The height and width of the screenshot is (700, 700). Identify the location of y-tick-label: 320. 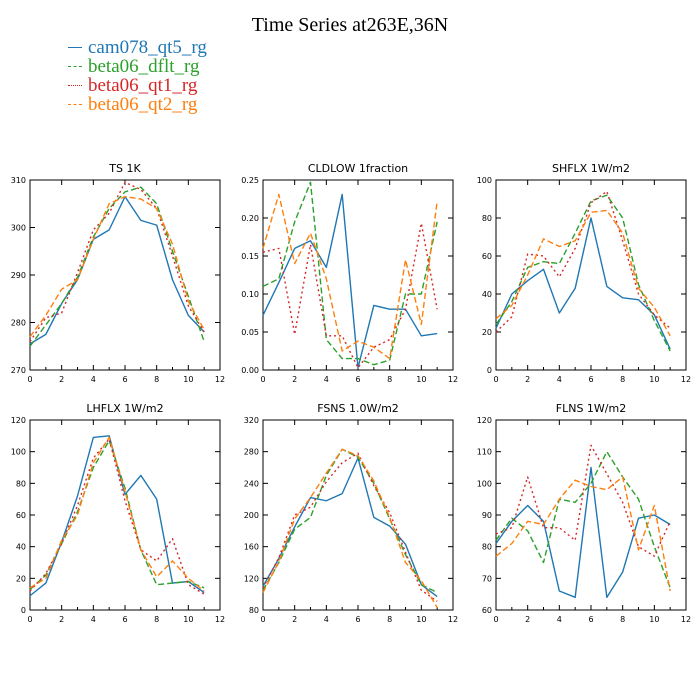
(251, 420).